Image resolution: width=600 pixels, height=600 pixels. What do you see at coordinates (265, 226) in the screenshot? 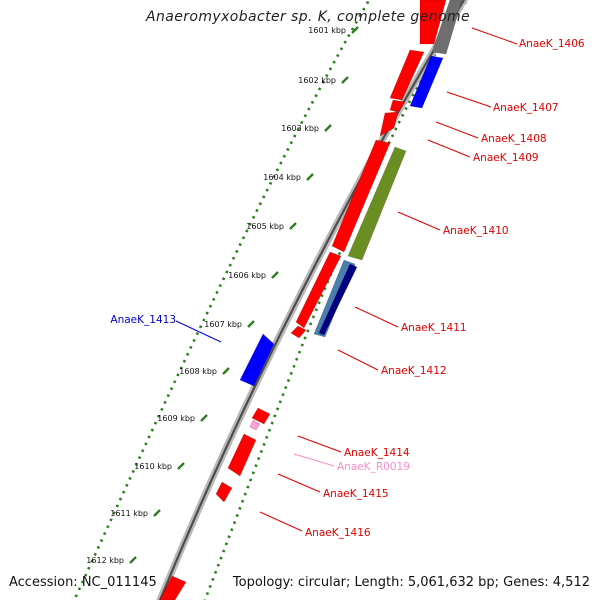
I see `tick-label: 1605 kbp` at bounding box center [265, 226].